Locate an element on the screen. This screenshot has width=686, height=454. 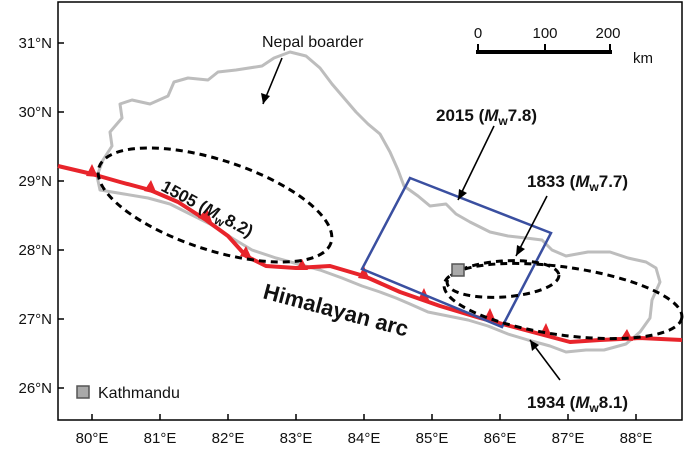
kathmandu-marker is located at coordinates (458, 270).